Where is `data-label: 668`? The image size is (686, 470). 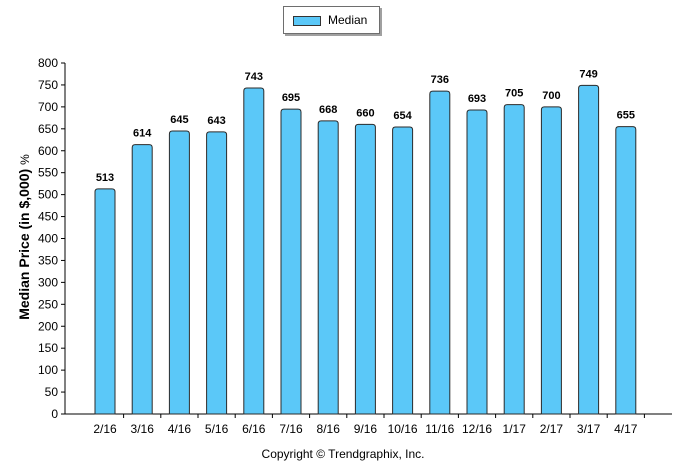 data-label: 668 is located at coordinates (328, 110).